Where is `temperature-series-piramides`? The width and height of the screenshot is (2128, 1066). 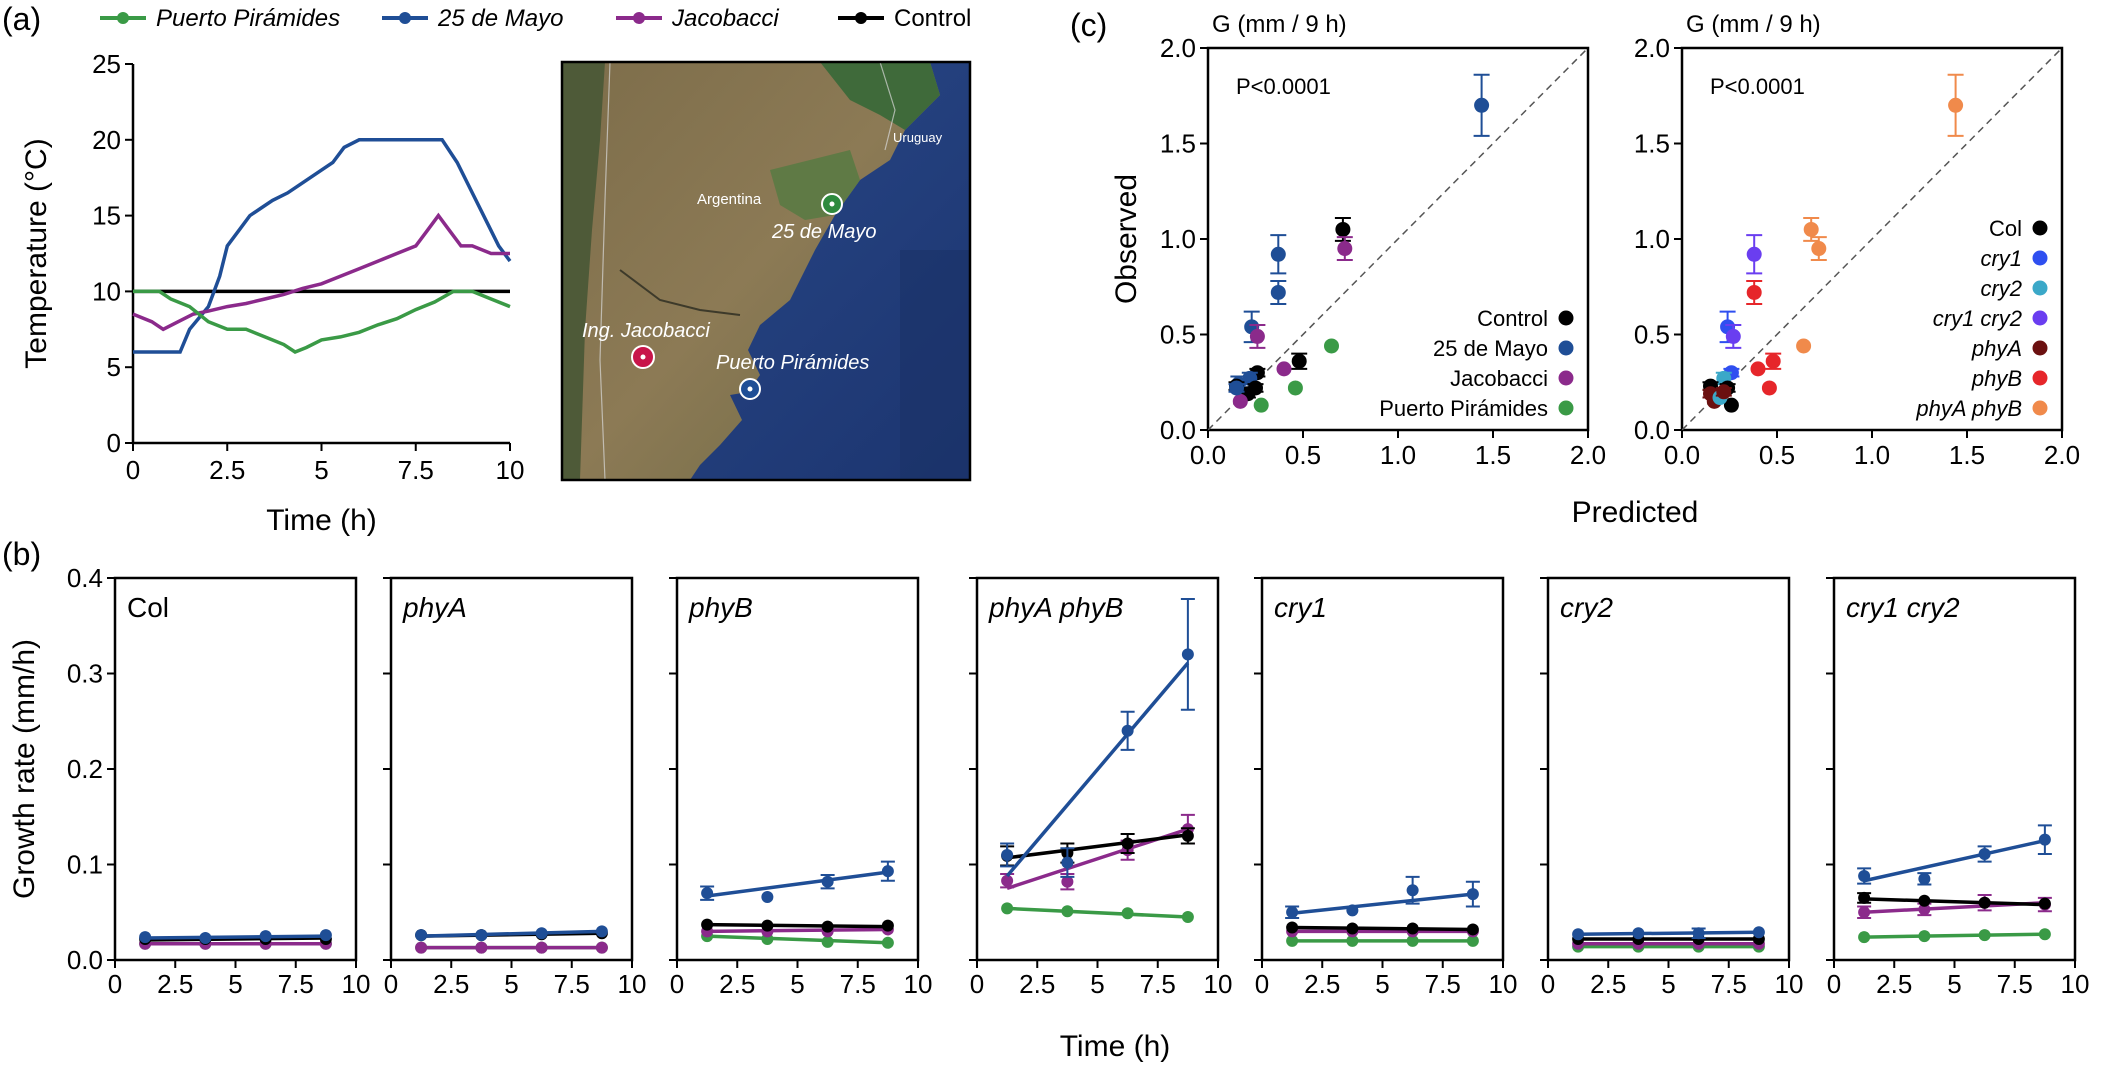 temperature-series-piramides is located at coordinates (322, 321).